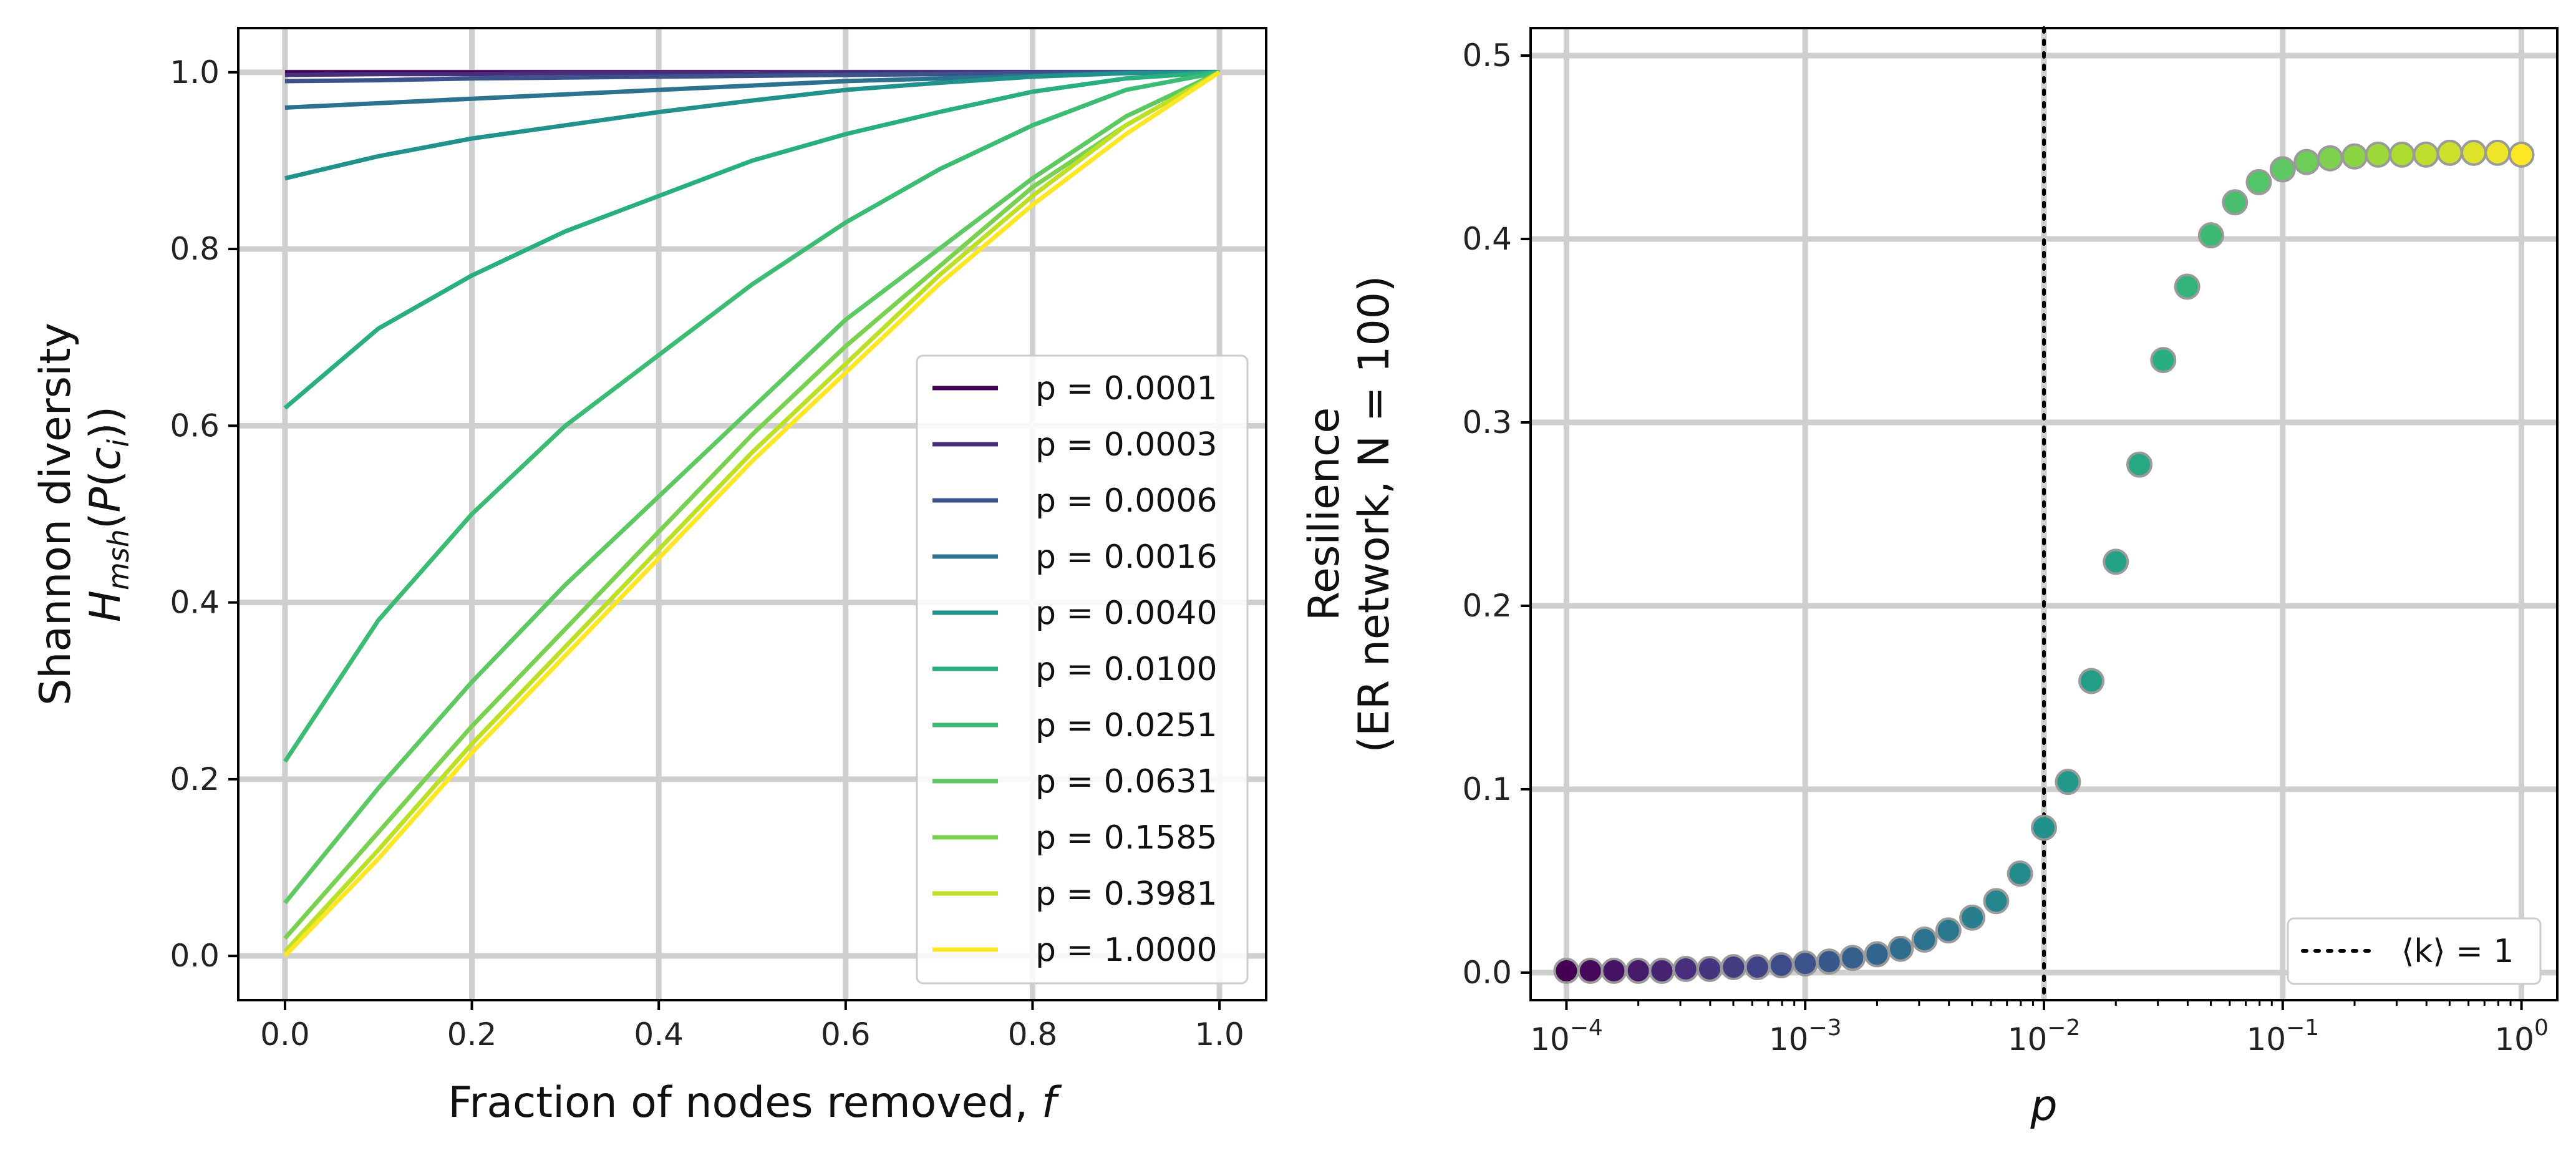 This screenshot has height=1153, width=2576. I want to click on left-y-axis-label: Shannon diversity, so click(55, 514).